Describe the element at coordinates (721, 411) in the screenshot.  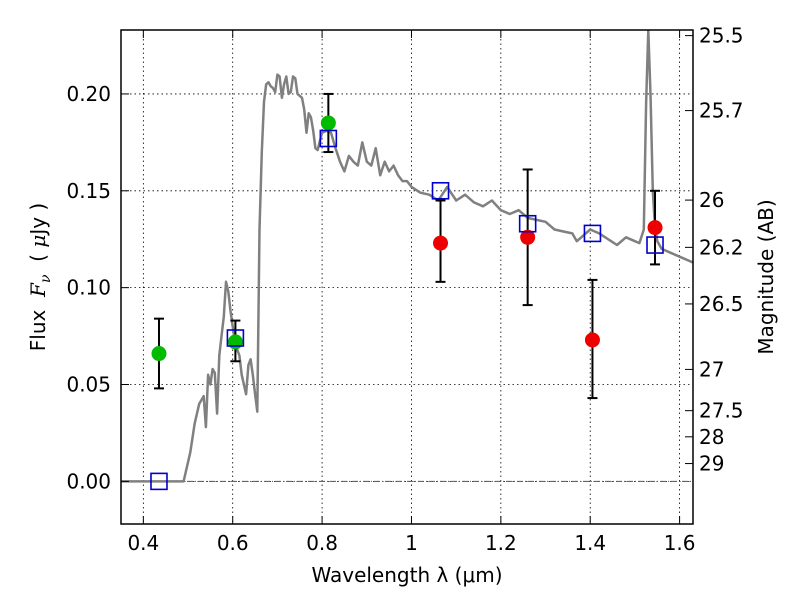
I see `right-tick-label: 27.5` at that location.